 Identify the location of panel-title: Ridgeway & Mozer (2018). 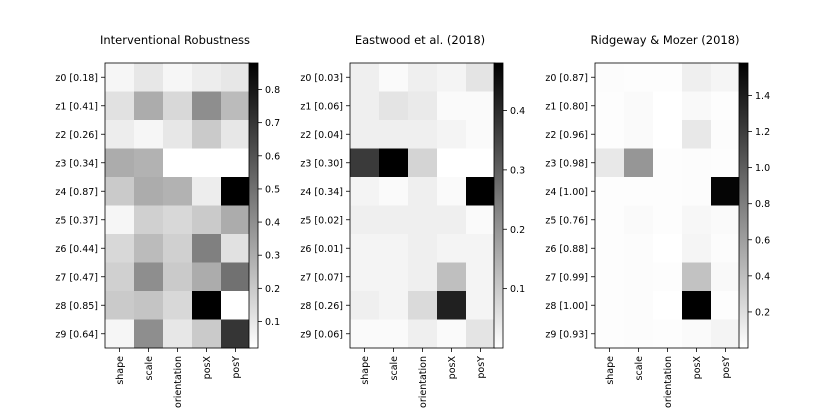
(664, 40).